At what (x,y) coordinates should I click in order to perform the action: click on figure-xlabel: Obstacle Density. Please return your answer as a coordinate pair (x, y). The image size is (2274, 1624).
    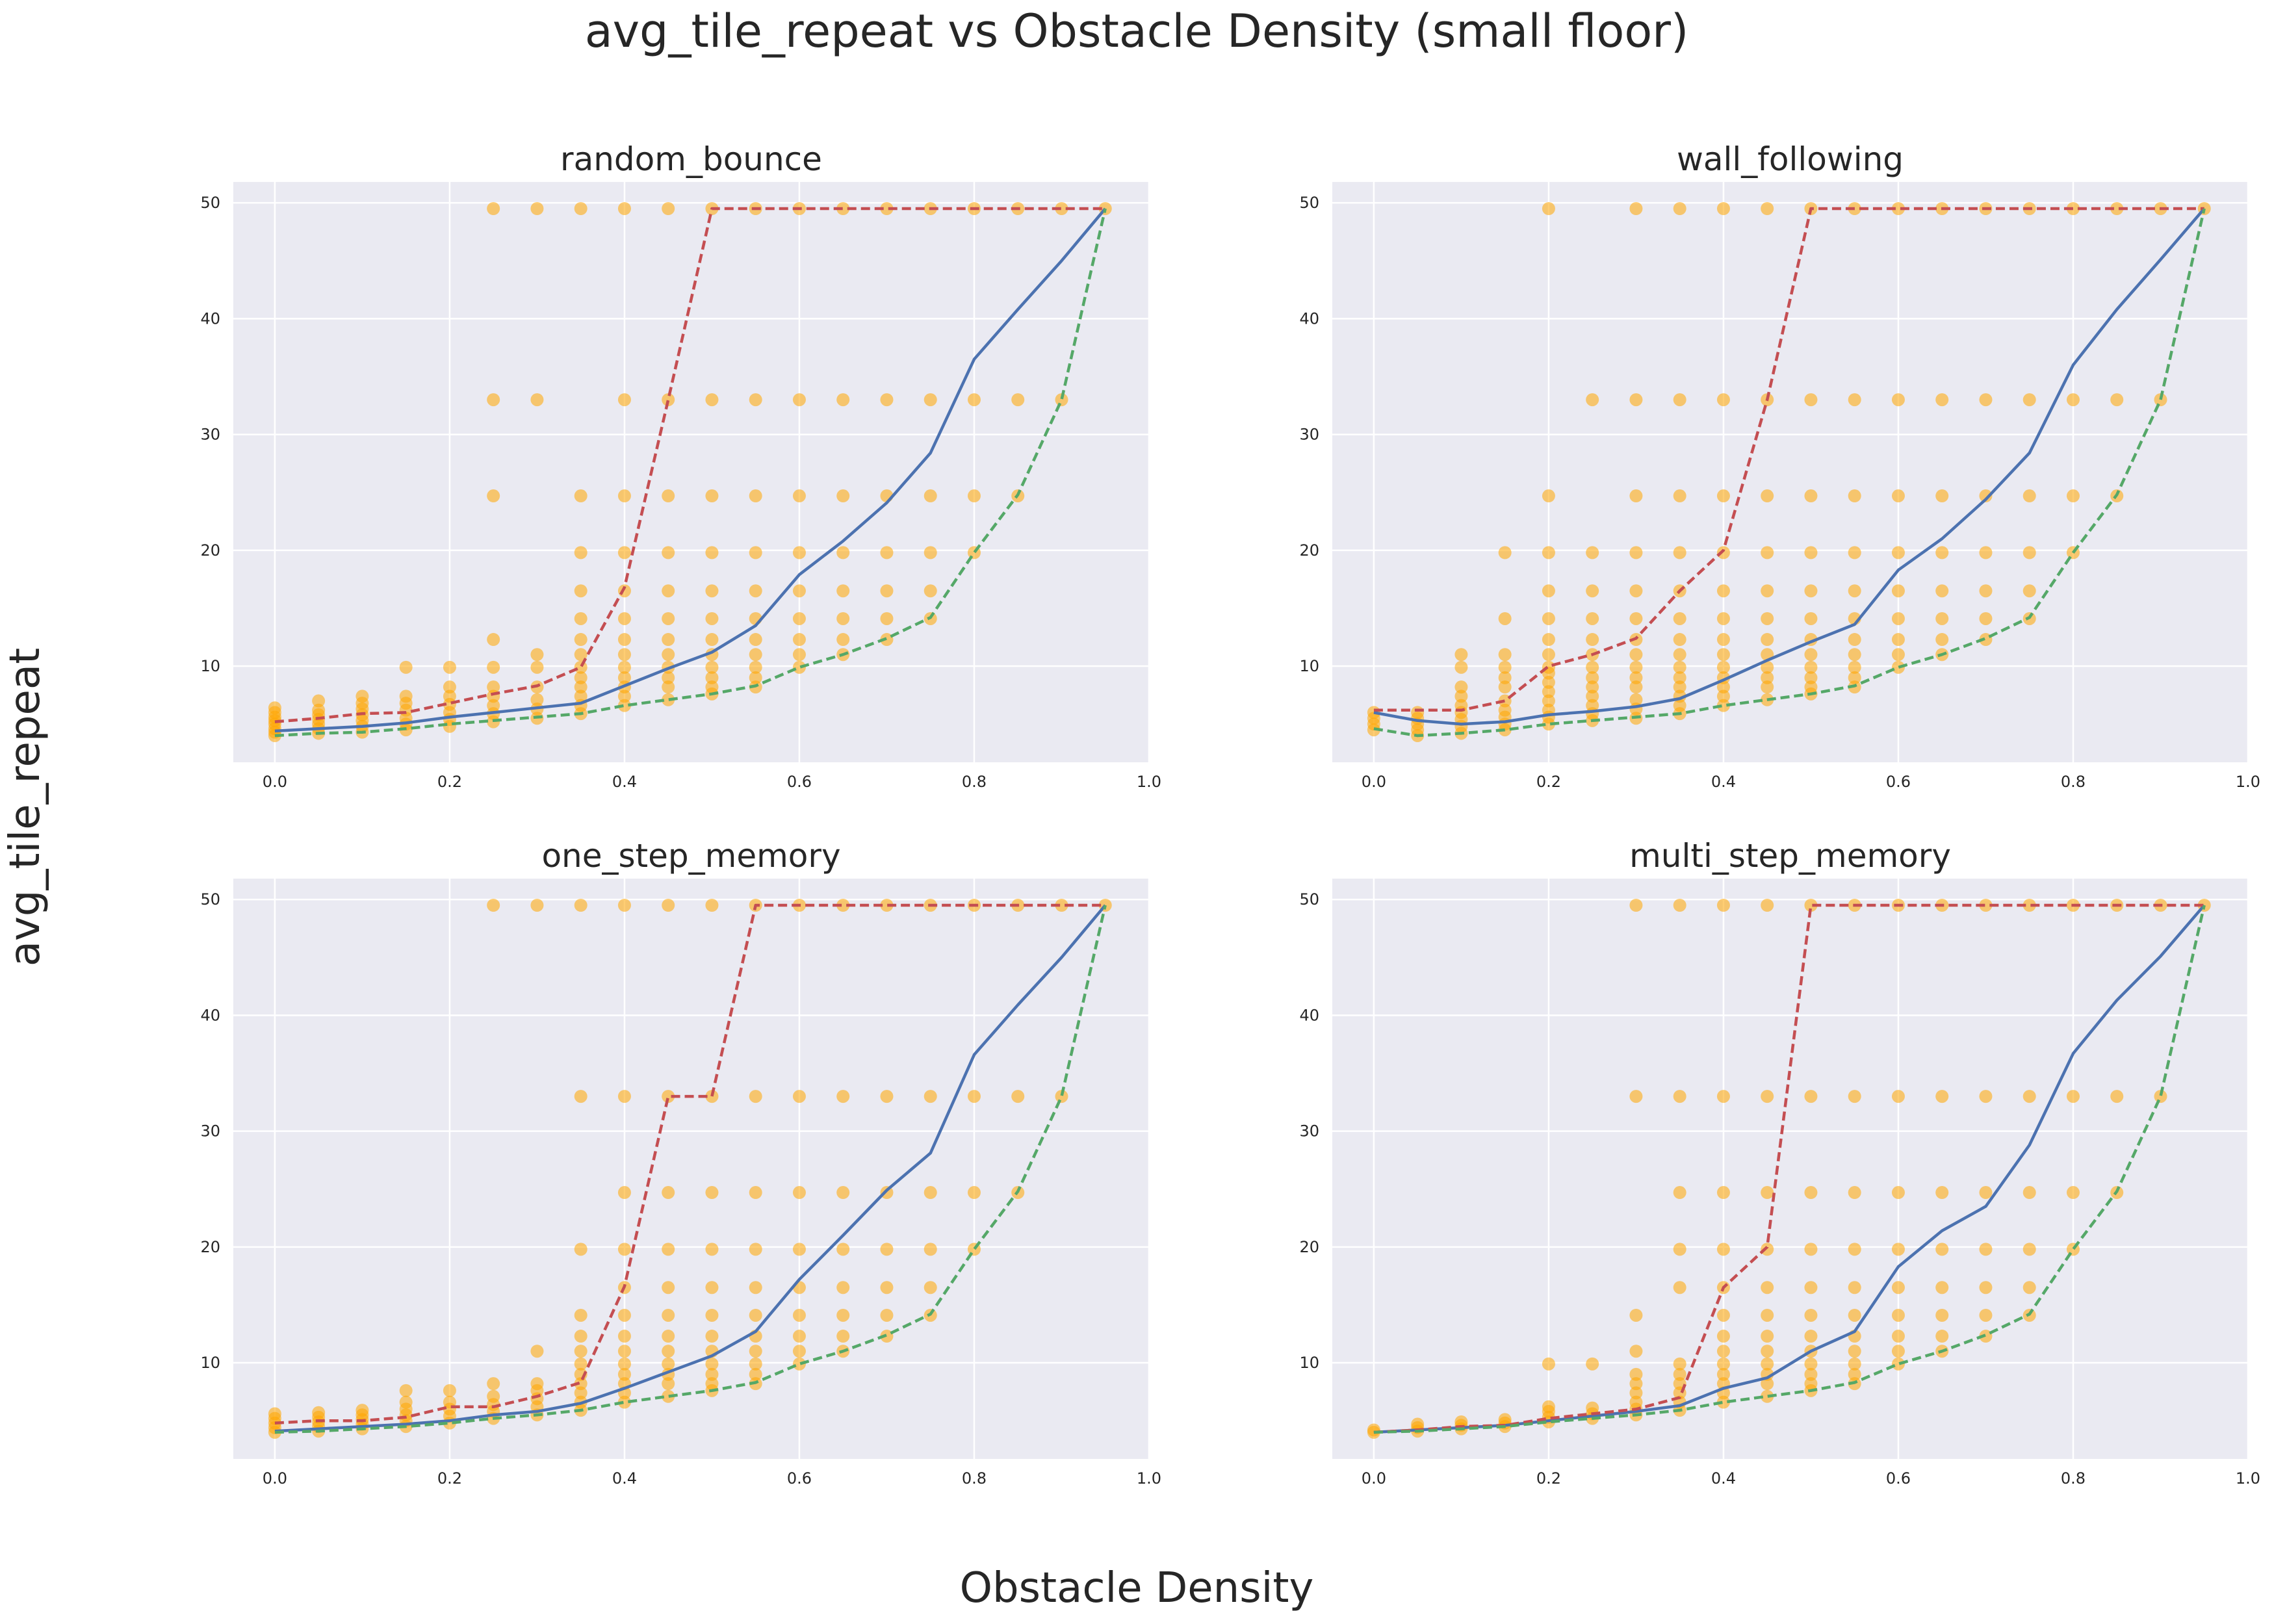
    Looking at the image, I should click on (1137, 1588).